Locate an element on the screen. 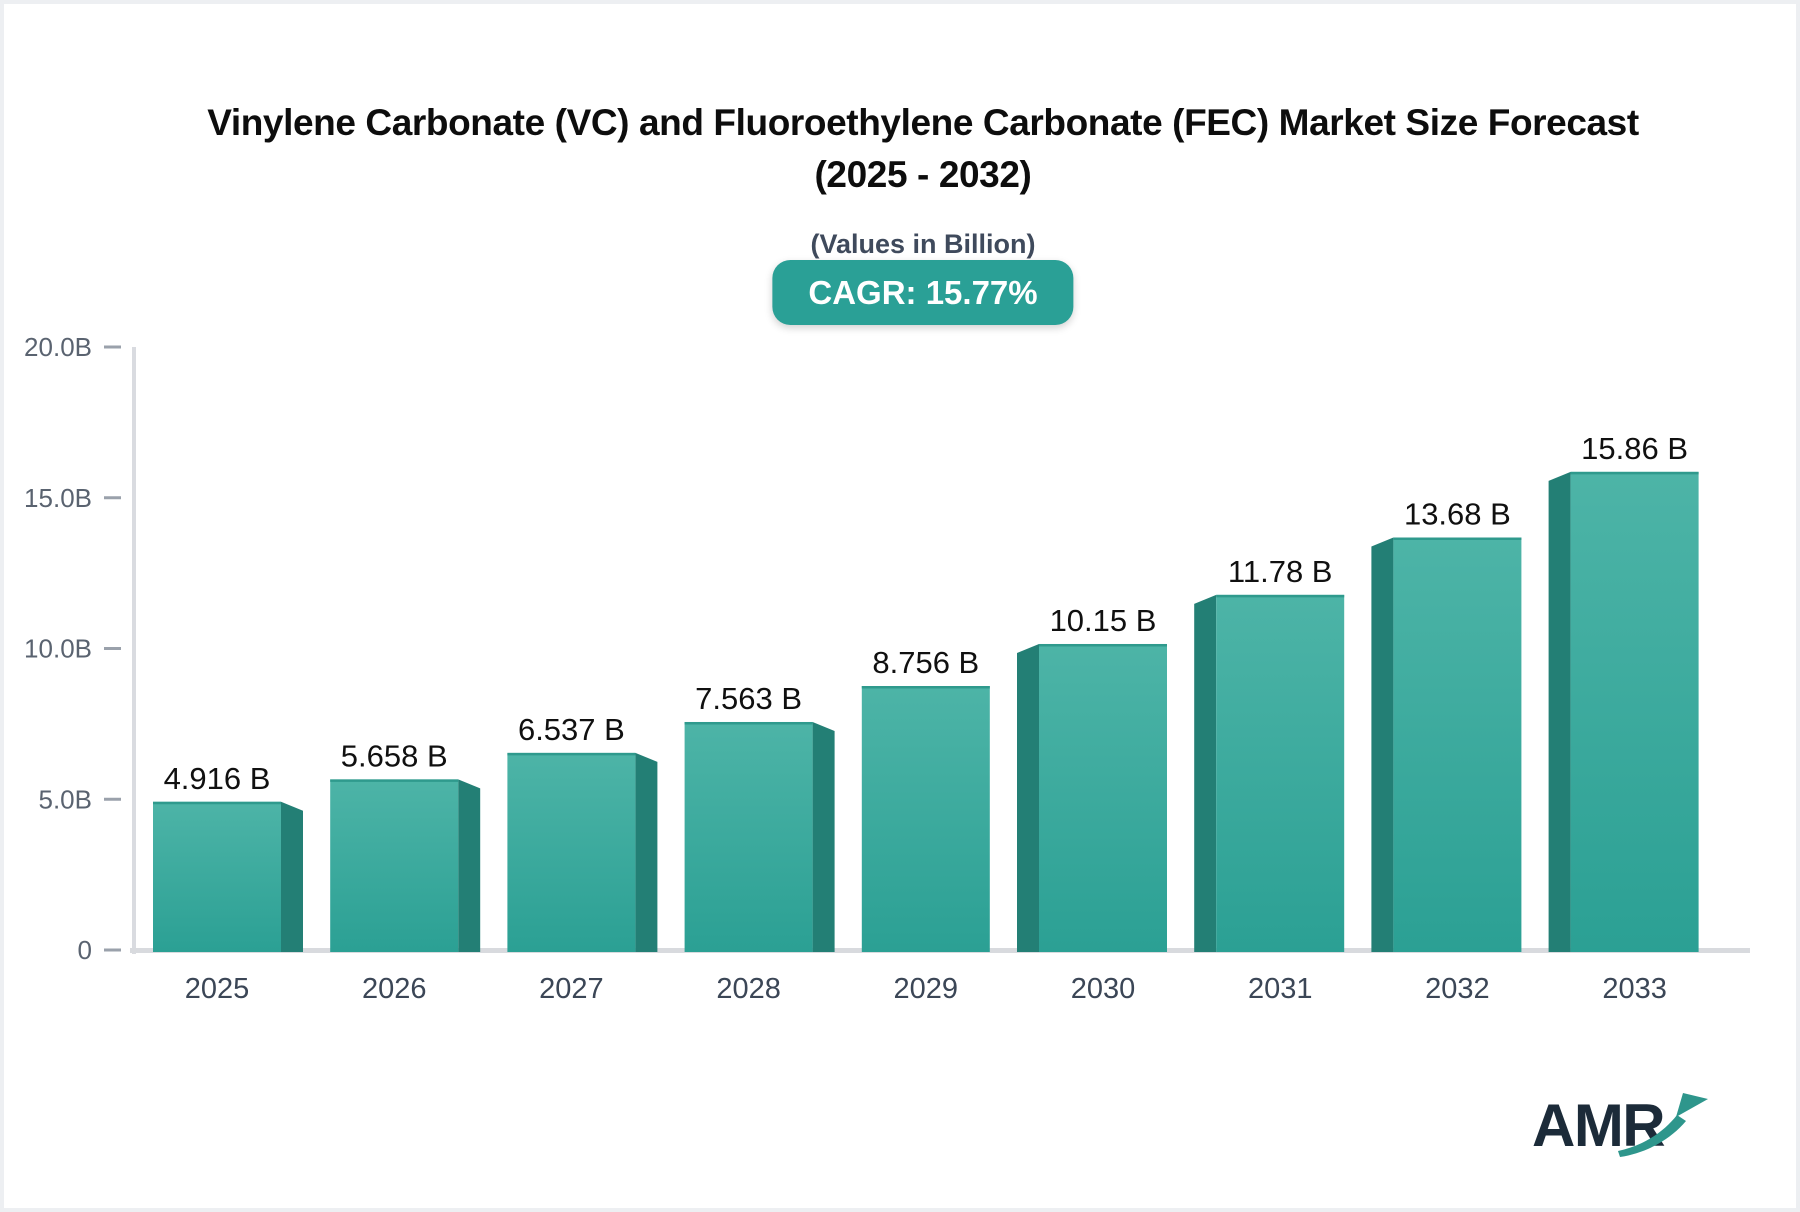 The width and height of the screenshot is (1800, 1212). y-tick-label-0: 0 is located at coordinates (85, 950).